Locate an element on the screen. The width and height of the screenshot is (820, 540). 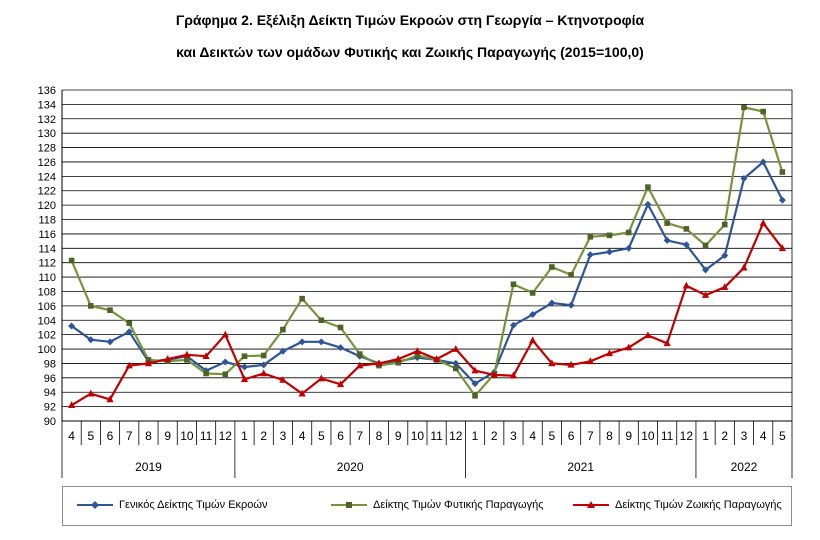
legend-label-livestock: Δείκτης Τιμών Ζωικής Παραγωγής is located at coordinates (698, 505).